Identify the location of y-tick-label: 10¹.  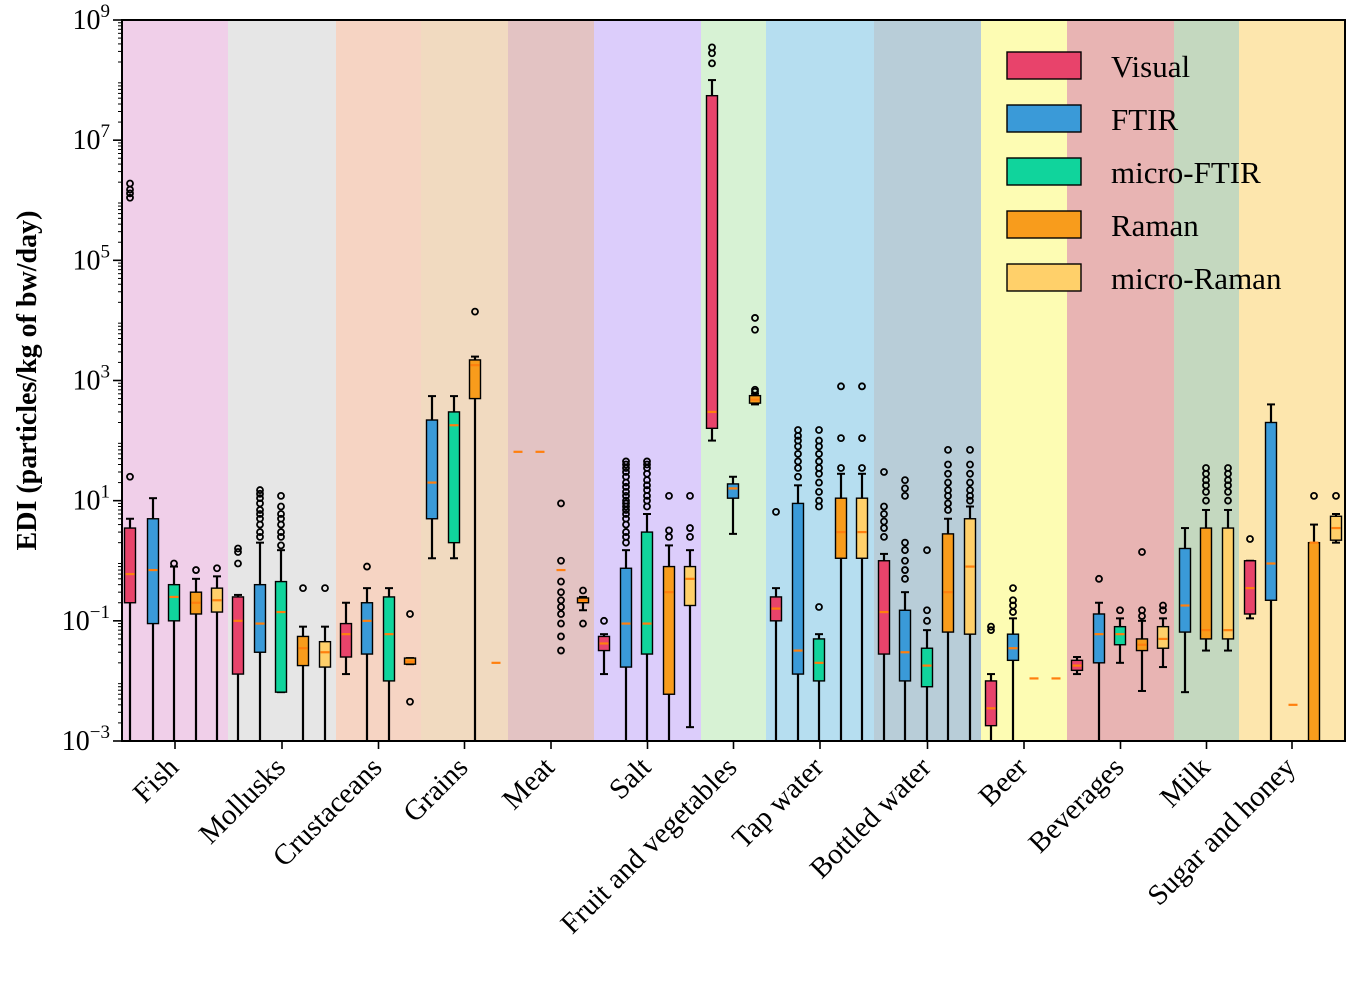
(92, 499).